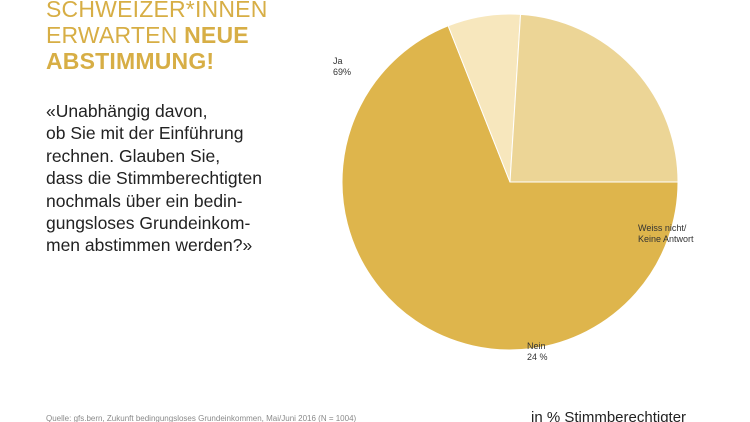 Image resolution: width=750 pixels, height=422 pixels. Describe the element at coordinates (666, 233) in the screenshot. I see `slice-label-weiss: Weiss nicht/Keine Antwort` at that location.